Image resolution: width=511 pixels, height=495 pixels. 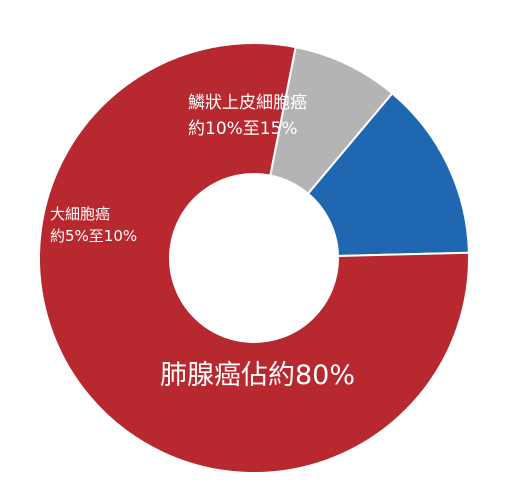 What do you see at coordinates (93, 236) in the screenshot?
I see `label-large-cell-line2: 約5%至10%` at bounding box center [93, 236].